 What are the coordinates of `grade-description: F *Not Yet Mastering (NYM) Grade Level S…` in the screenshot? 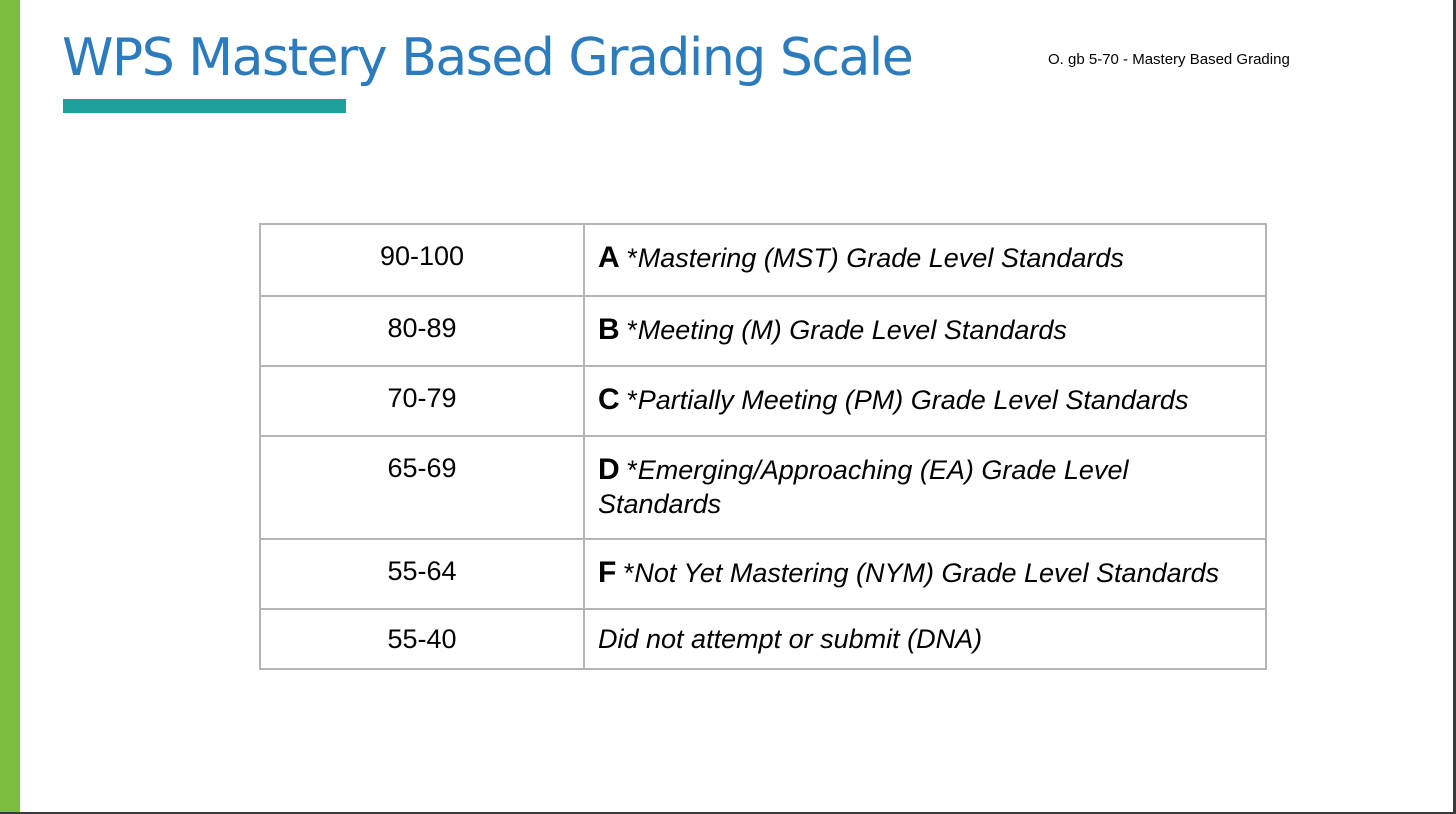 It's located at (925, 574).